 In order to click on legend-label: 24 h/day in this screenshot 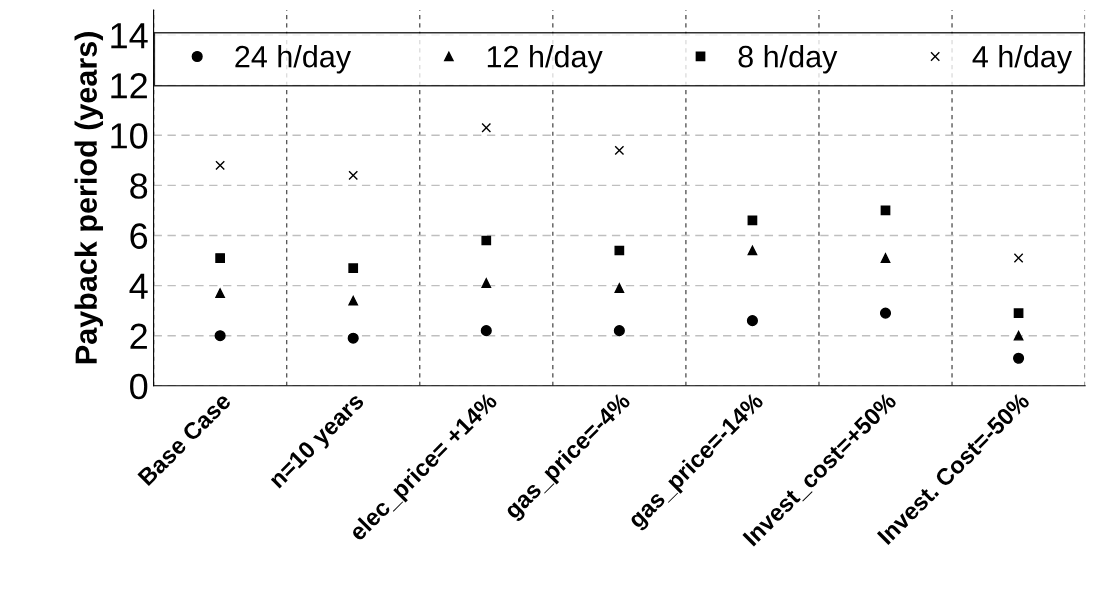, I will do `click(293, 59)`.